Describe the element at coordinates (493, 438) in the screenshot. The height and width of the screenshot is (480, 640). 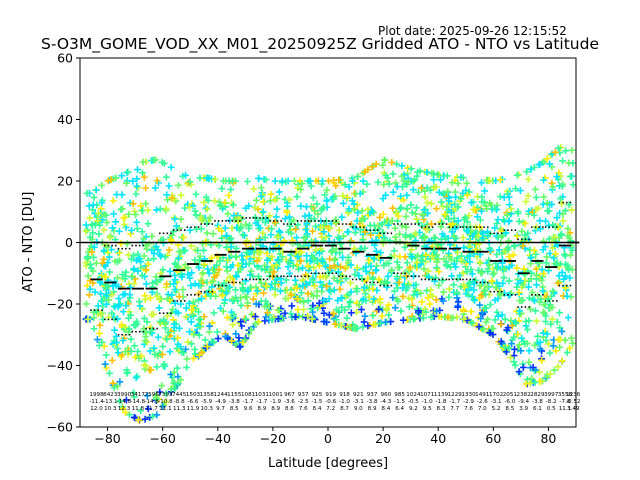
I see `x-tick-label: 60` at that location.